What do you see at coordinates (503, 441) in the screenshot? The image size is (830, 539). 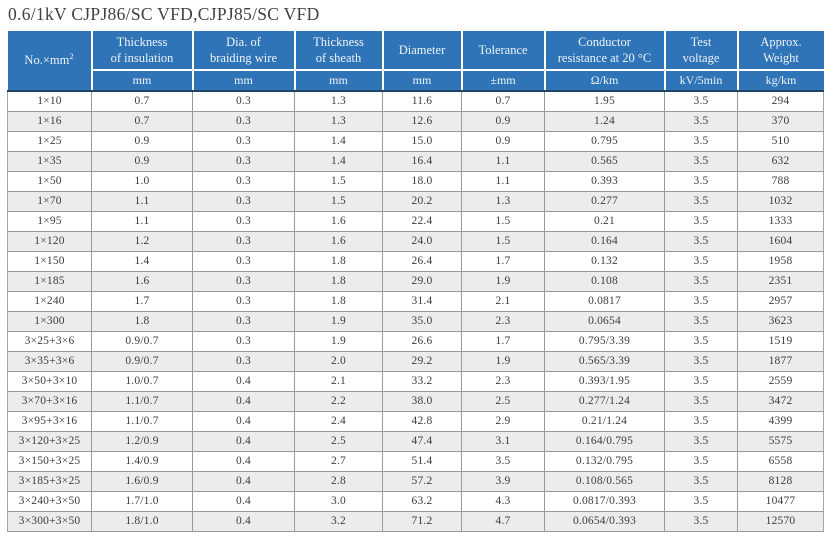 I see `table-cell: 3.1` at bounding box center [503, 441].